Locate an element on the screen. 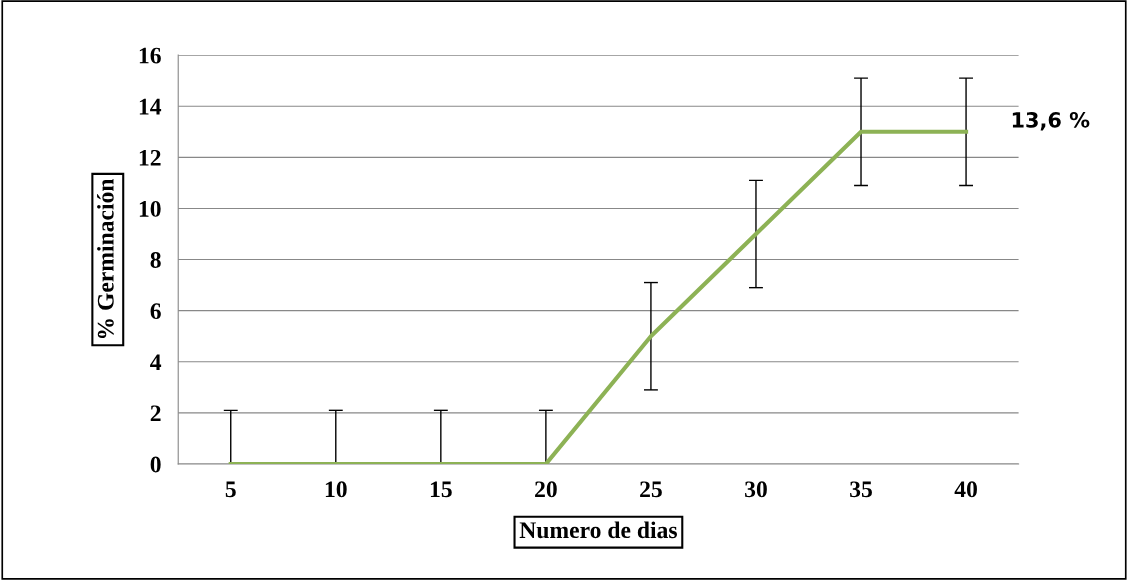  y-tick-label: 16 is located at coordinates (150, 55).